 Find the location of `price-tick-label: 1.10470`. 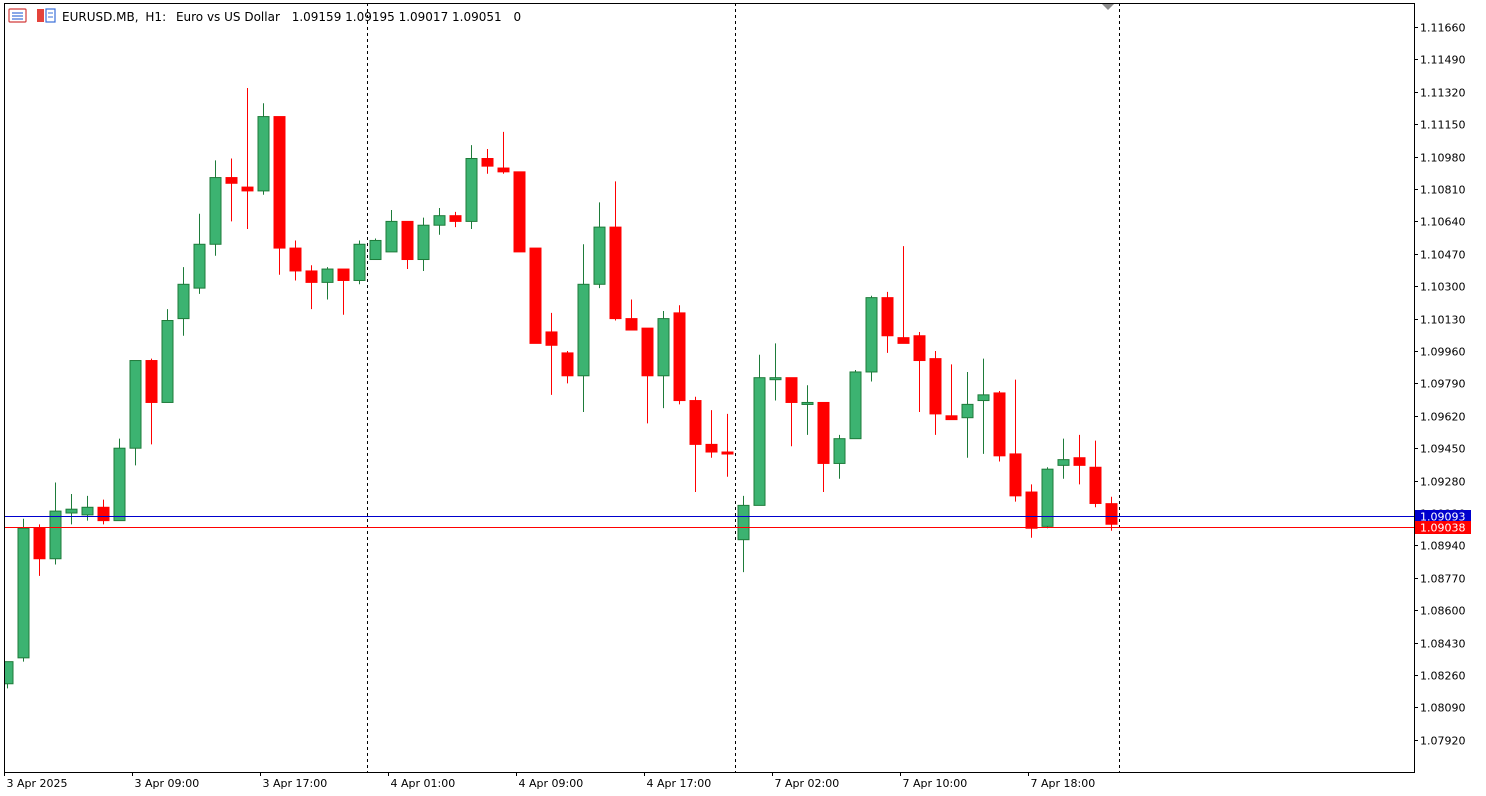

price-tick-label: 1.10470 is located at coordinates (1443, 255).